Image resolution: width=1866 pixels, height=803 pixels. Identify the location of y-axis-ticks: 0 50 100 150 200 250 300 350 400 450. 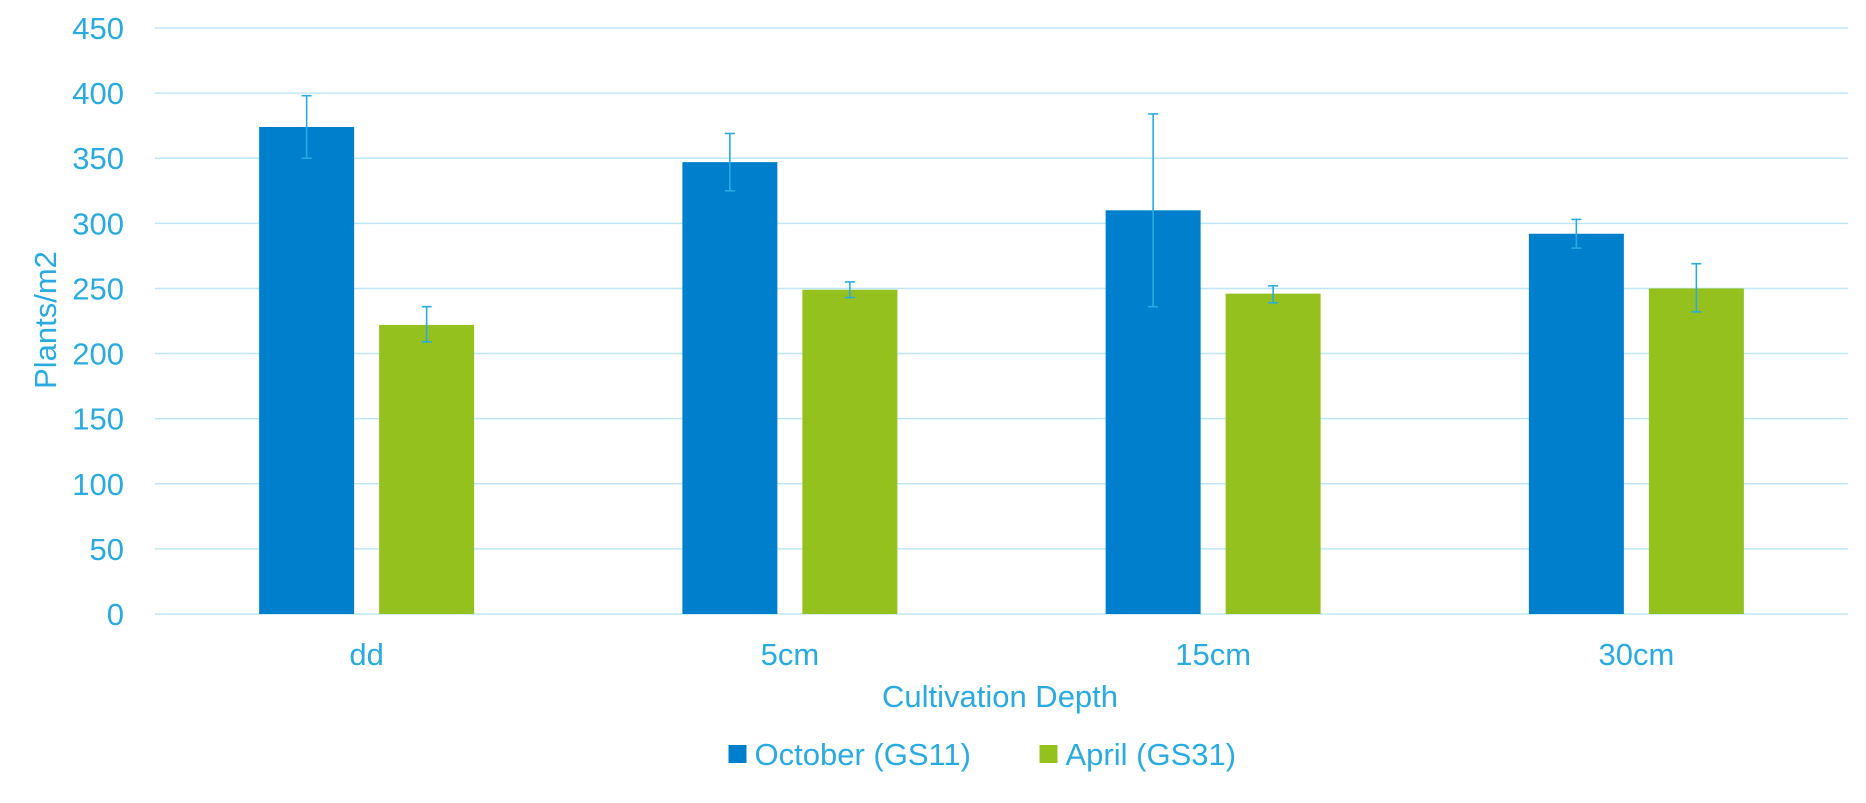
(98, 321).